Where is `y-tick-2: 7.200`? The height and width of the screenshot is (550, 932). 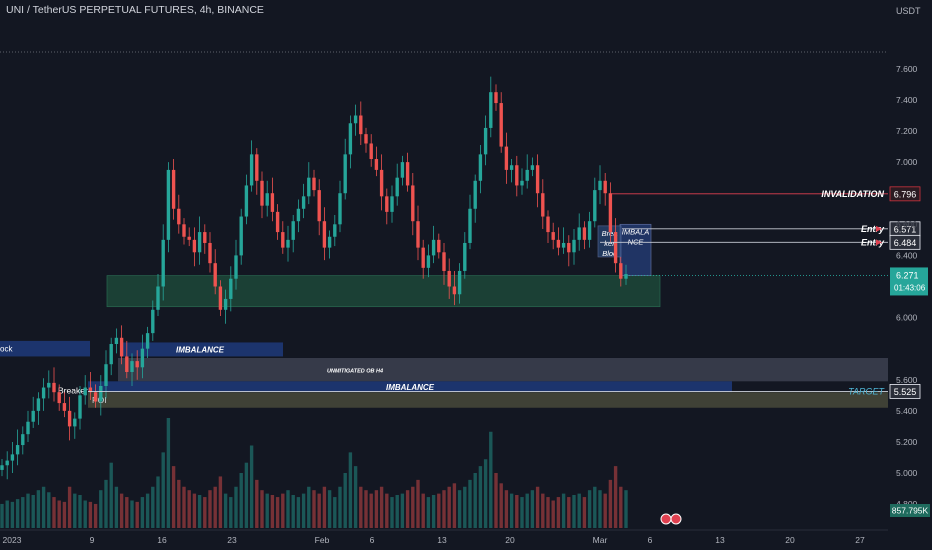
y-tick-2: 7.200 is located at coordinates (907, 131).